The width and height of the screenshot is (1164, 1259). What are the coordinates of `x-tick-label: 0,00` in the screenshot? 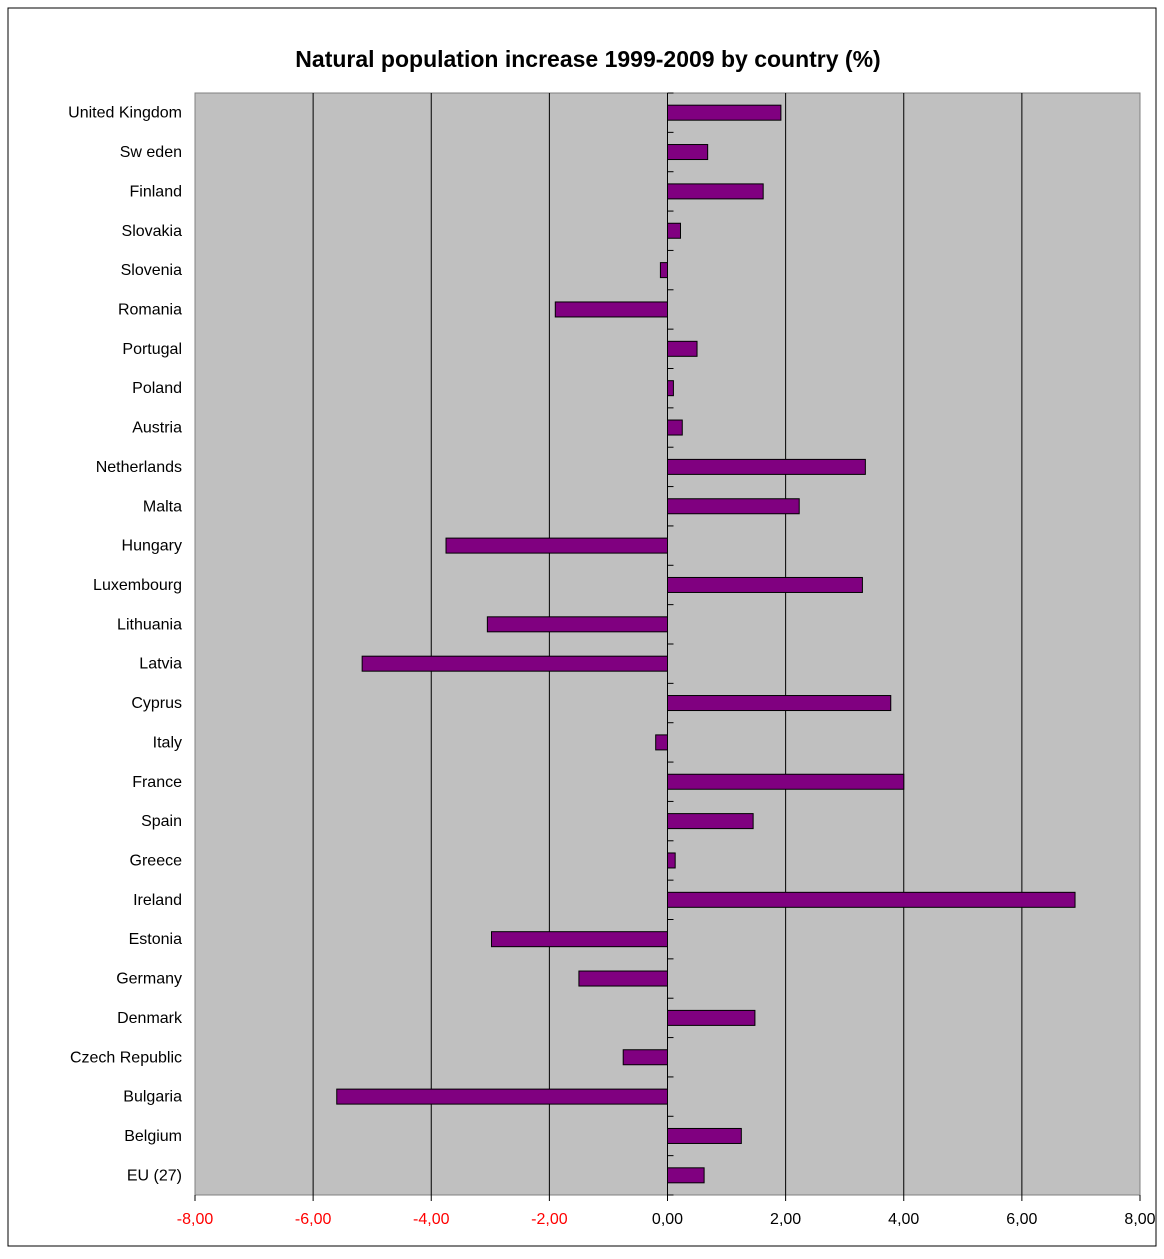 It's located at (667, 1219).